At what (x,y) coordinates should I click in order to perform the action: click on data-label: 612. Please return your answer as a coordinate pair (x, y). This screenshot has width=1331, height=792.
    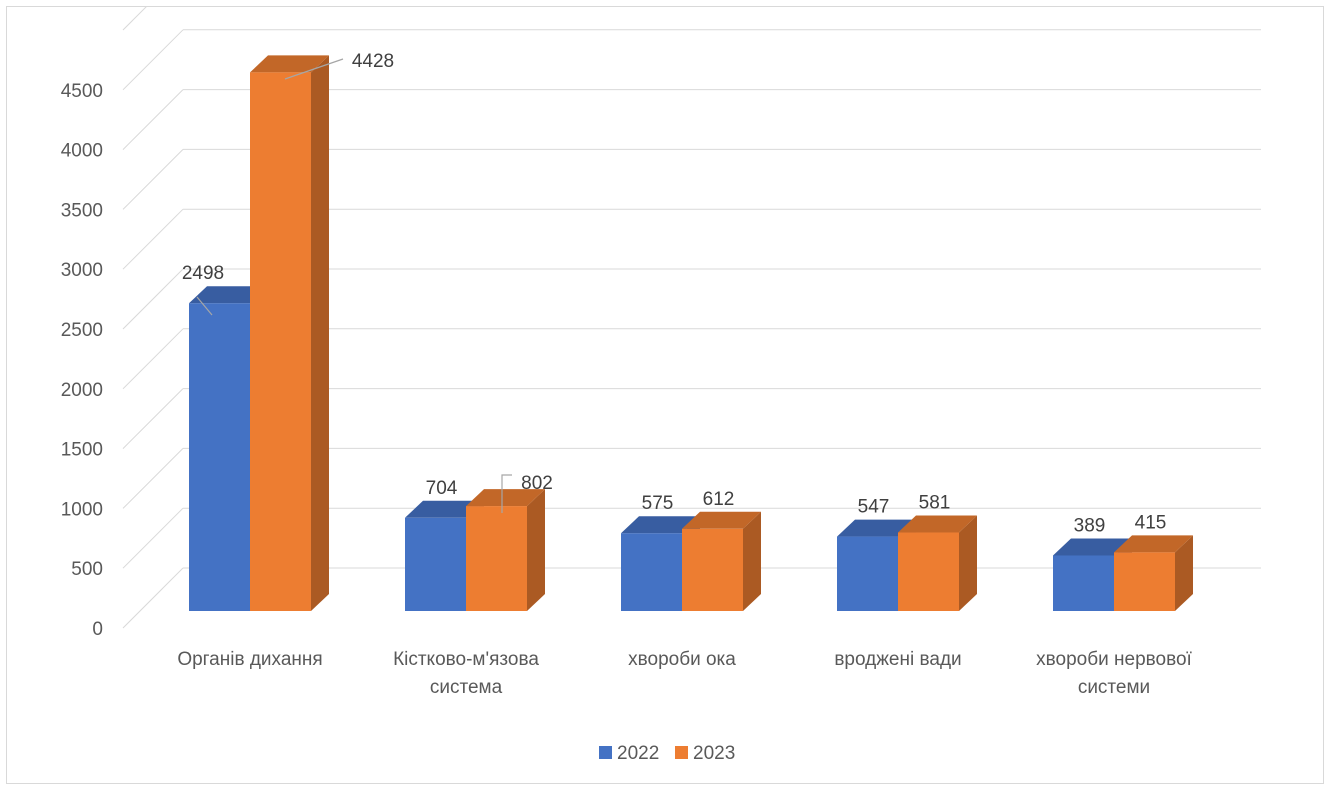
    Looking at the image, I should click on (719, 499).